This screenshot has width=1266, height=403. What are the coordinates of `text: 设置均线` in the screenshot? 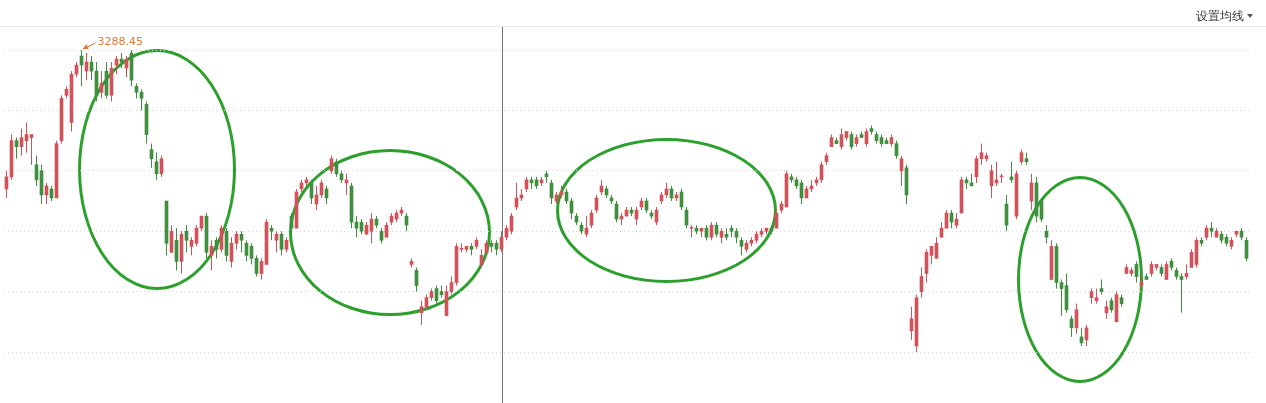 It's located at (1220, 16).